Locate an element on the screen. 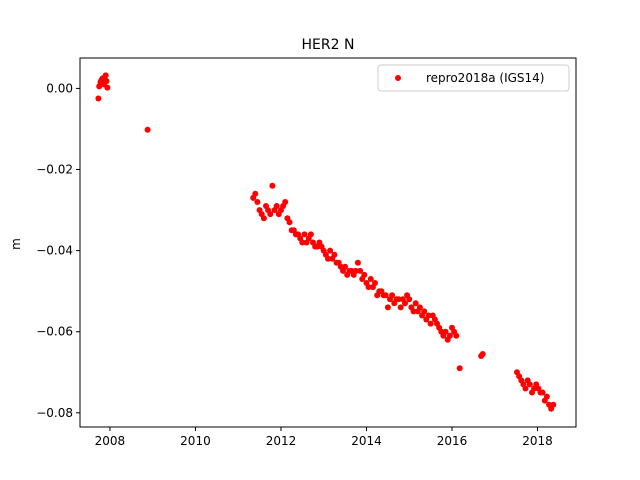 The width and height of the screenshot is (640, 480). y-axis: 0.00 −0.02 −0.04 −0.06 −0.08 is located at coordinates (58, 250).